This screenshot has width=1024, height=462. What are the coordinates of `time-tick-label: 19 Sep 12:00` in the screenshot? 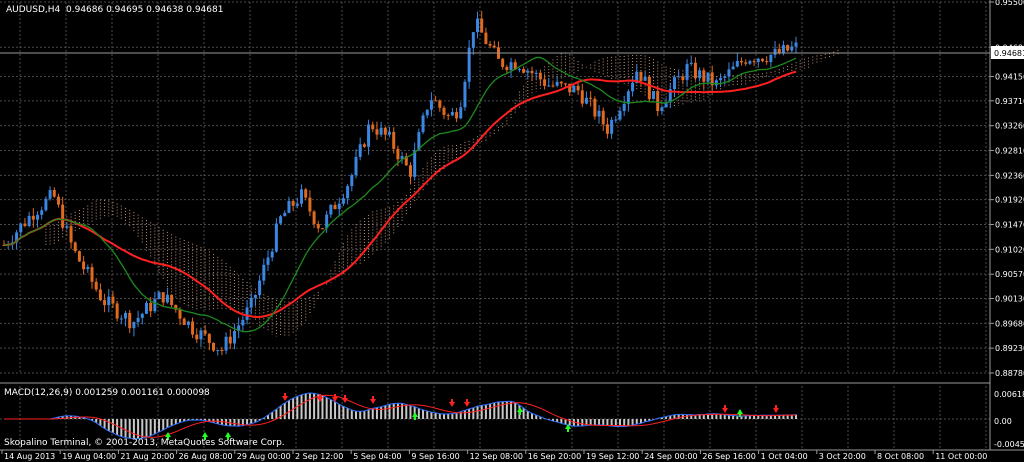 It's located at (612, 456).